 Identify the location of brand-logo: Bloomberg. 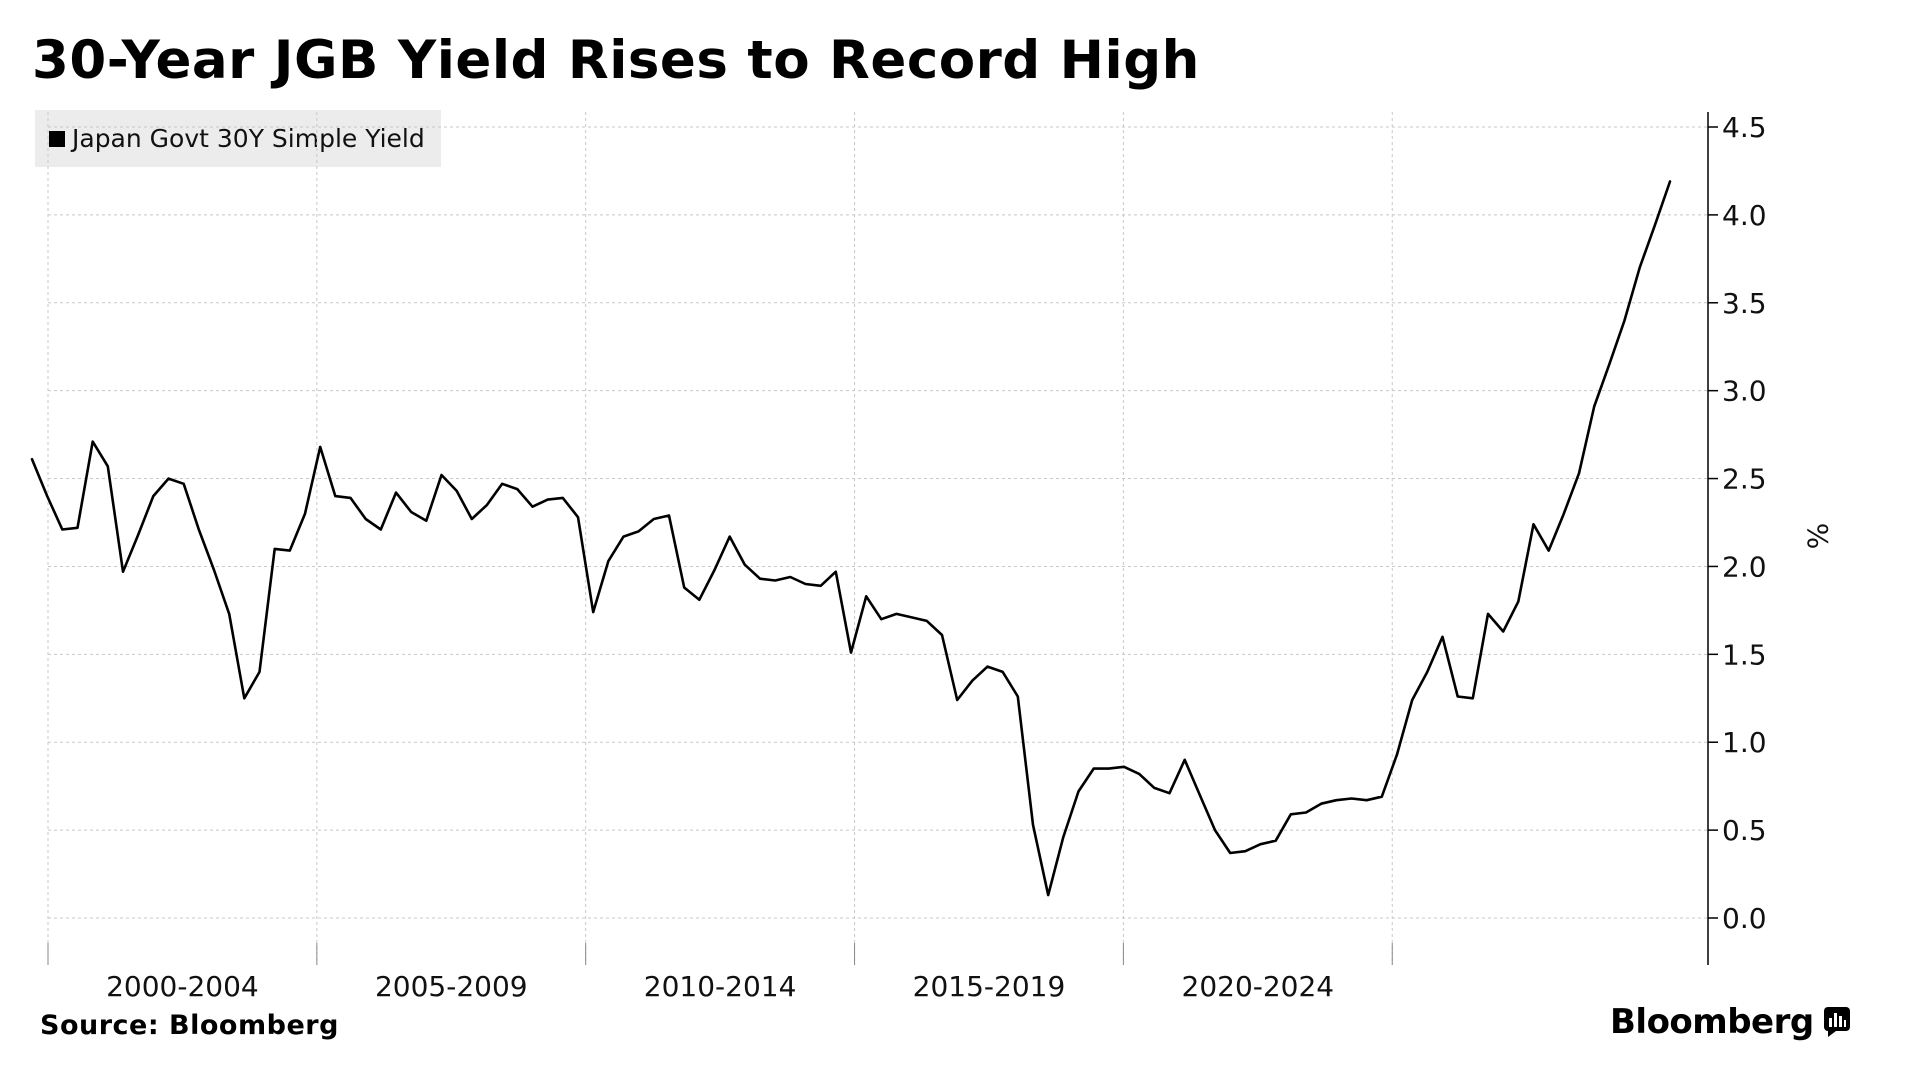
(1730, 1022).